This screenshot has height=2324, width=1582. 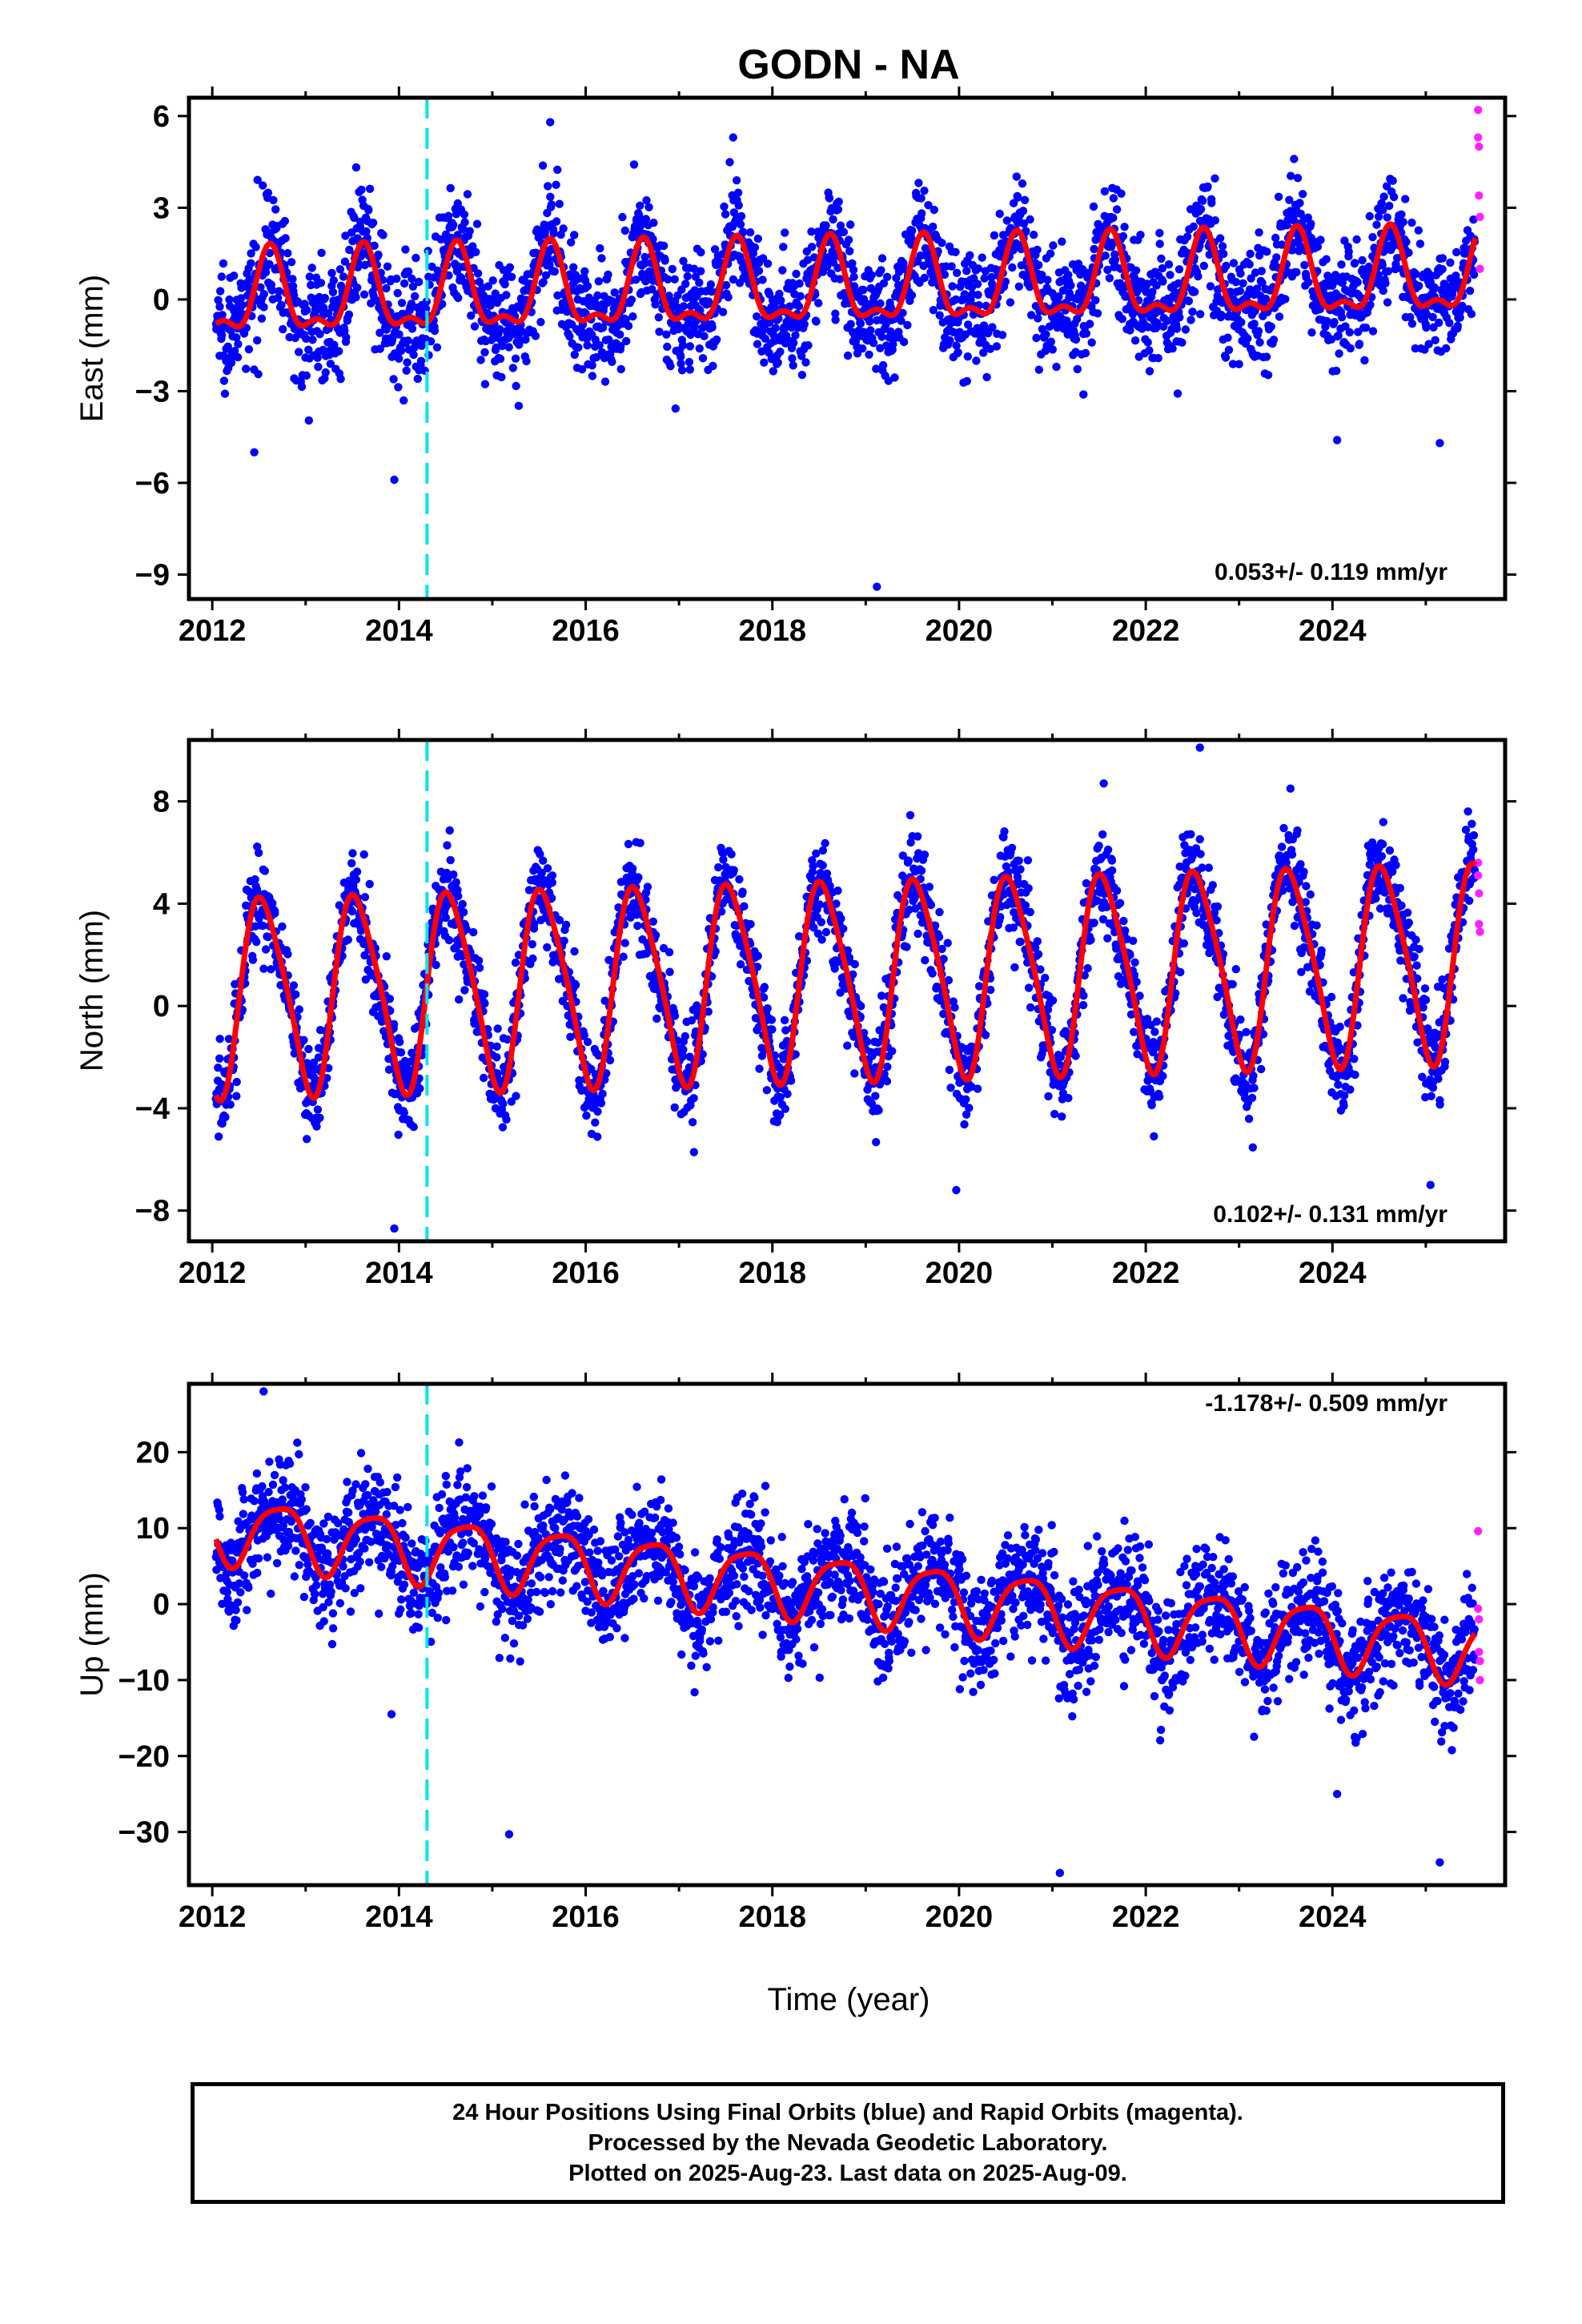 I want to click on x-tick-label: 2024, so click(x=1333, y=631).